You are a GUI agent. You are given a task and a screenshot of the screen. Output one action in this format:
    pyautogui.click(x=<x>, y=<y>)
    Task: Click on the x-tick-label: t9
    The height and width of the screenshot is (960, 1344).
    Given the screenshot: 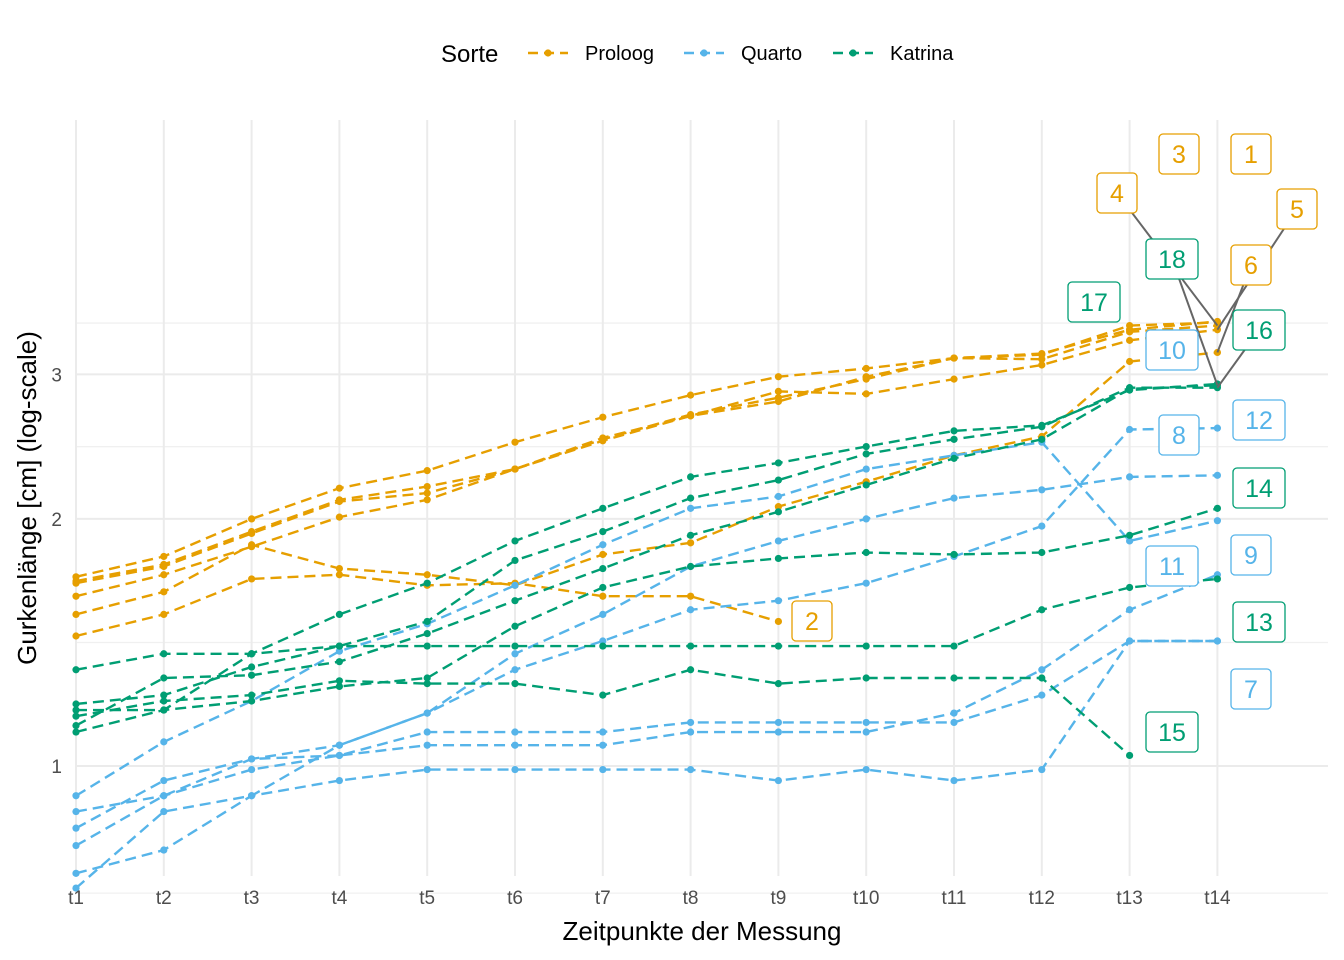 What is the action you would take?
    pyautogui.click(x=778, y=898)
    